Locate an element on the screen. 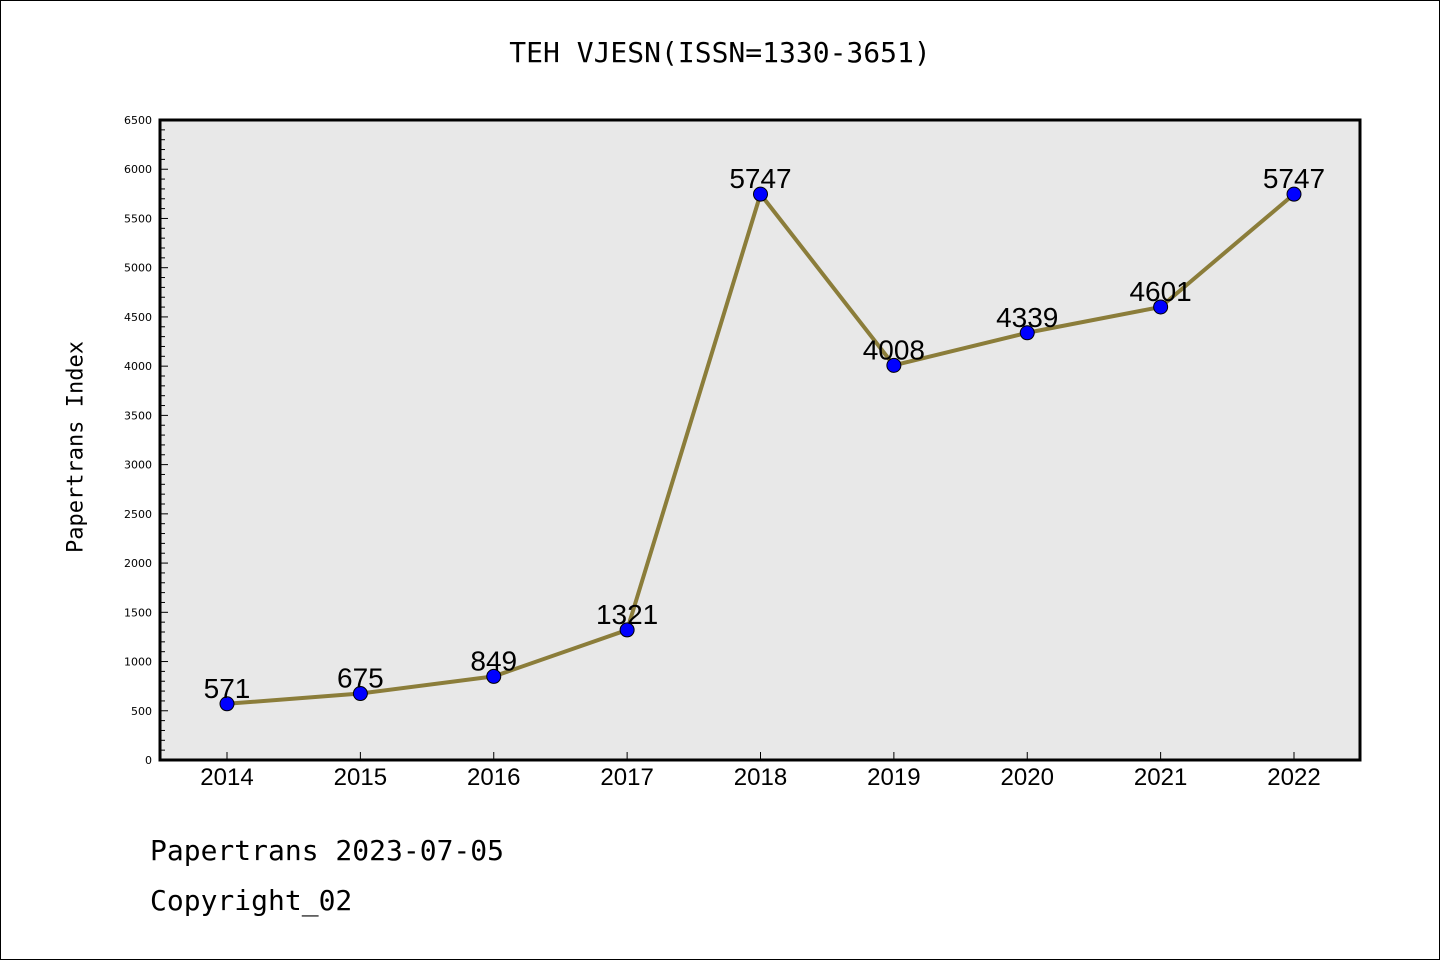 The image size is (1440, 960). y-tick-label: 4500 is located at coordinates (138, 317).